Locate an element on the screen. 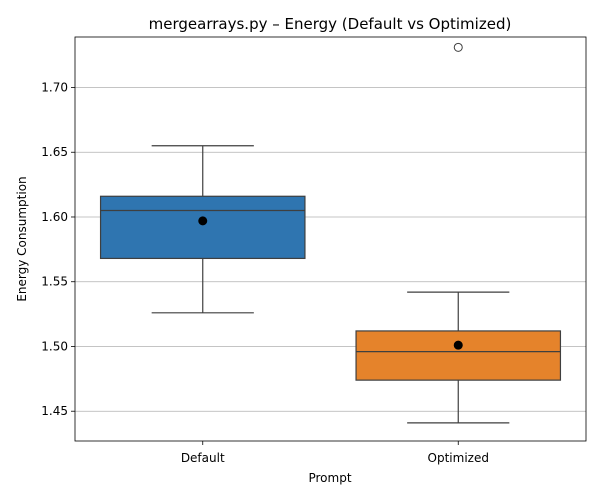 The height and width of the screenshot is (500, 600). x-tick-label: Default is located at coordinates (203, 458).